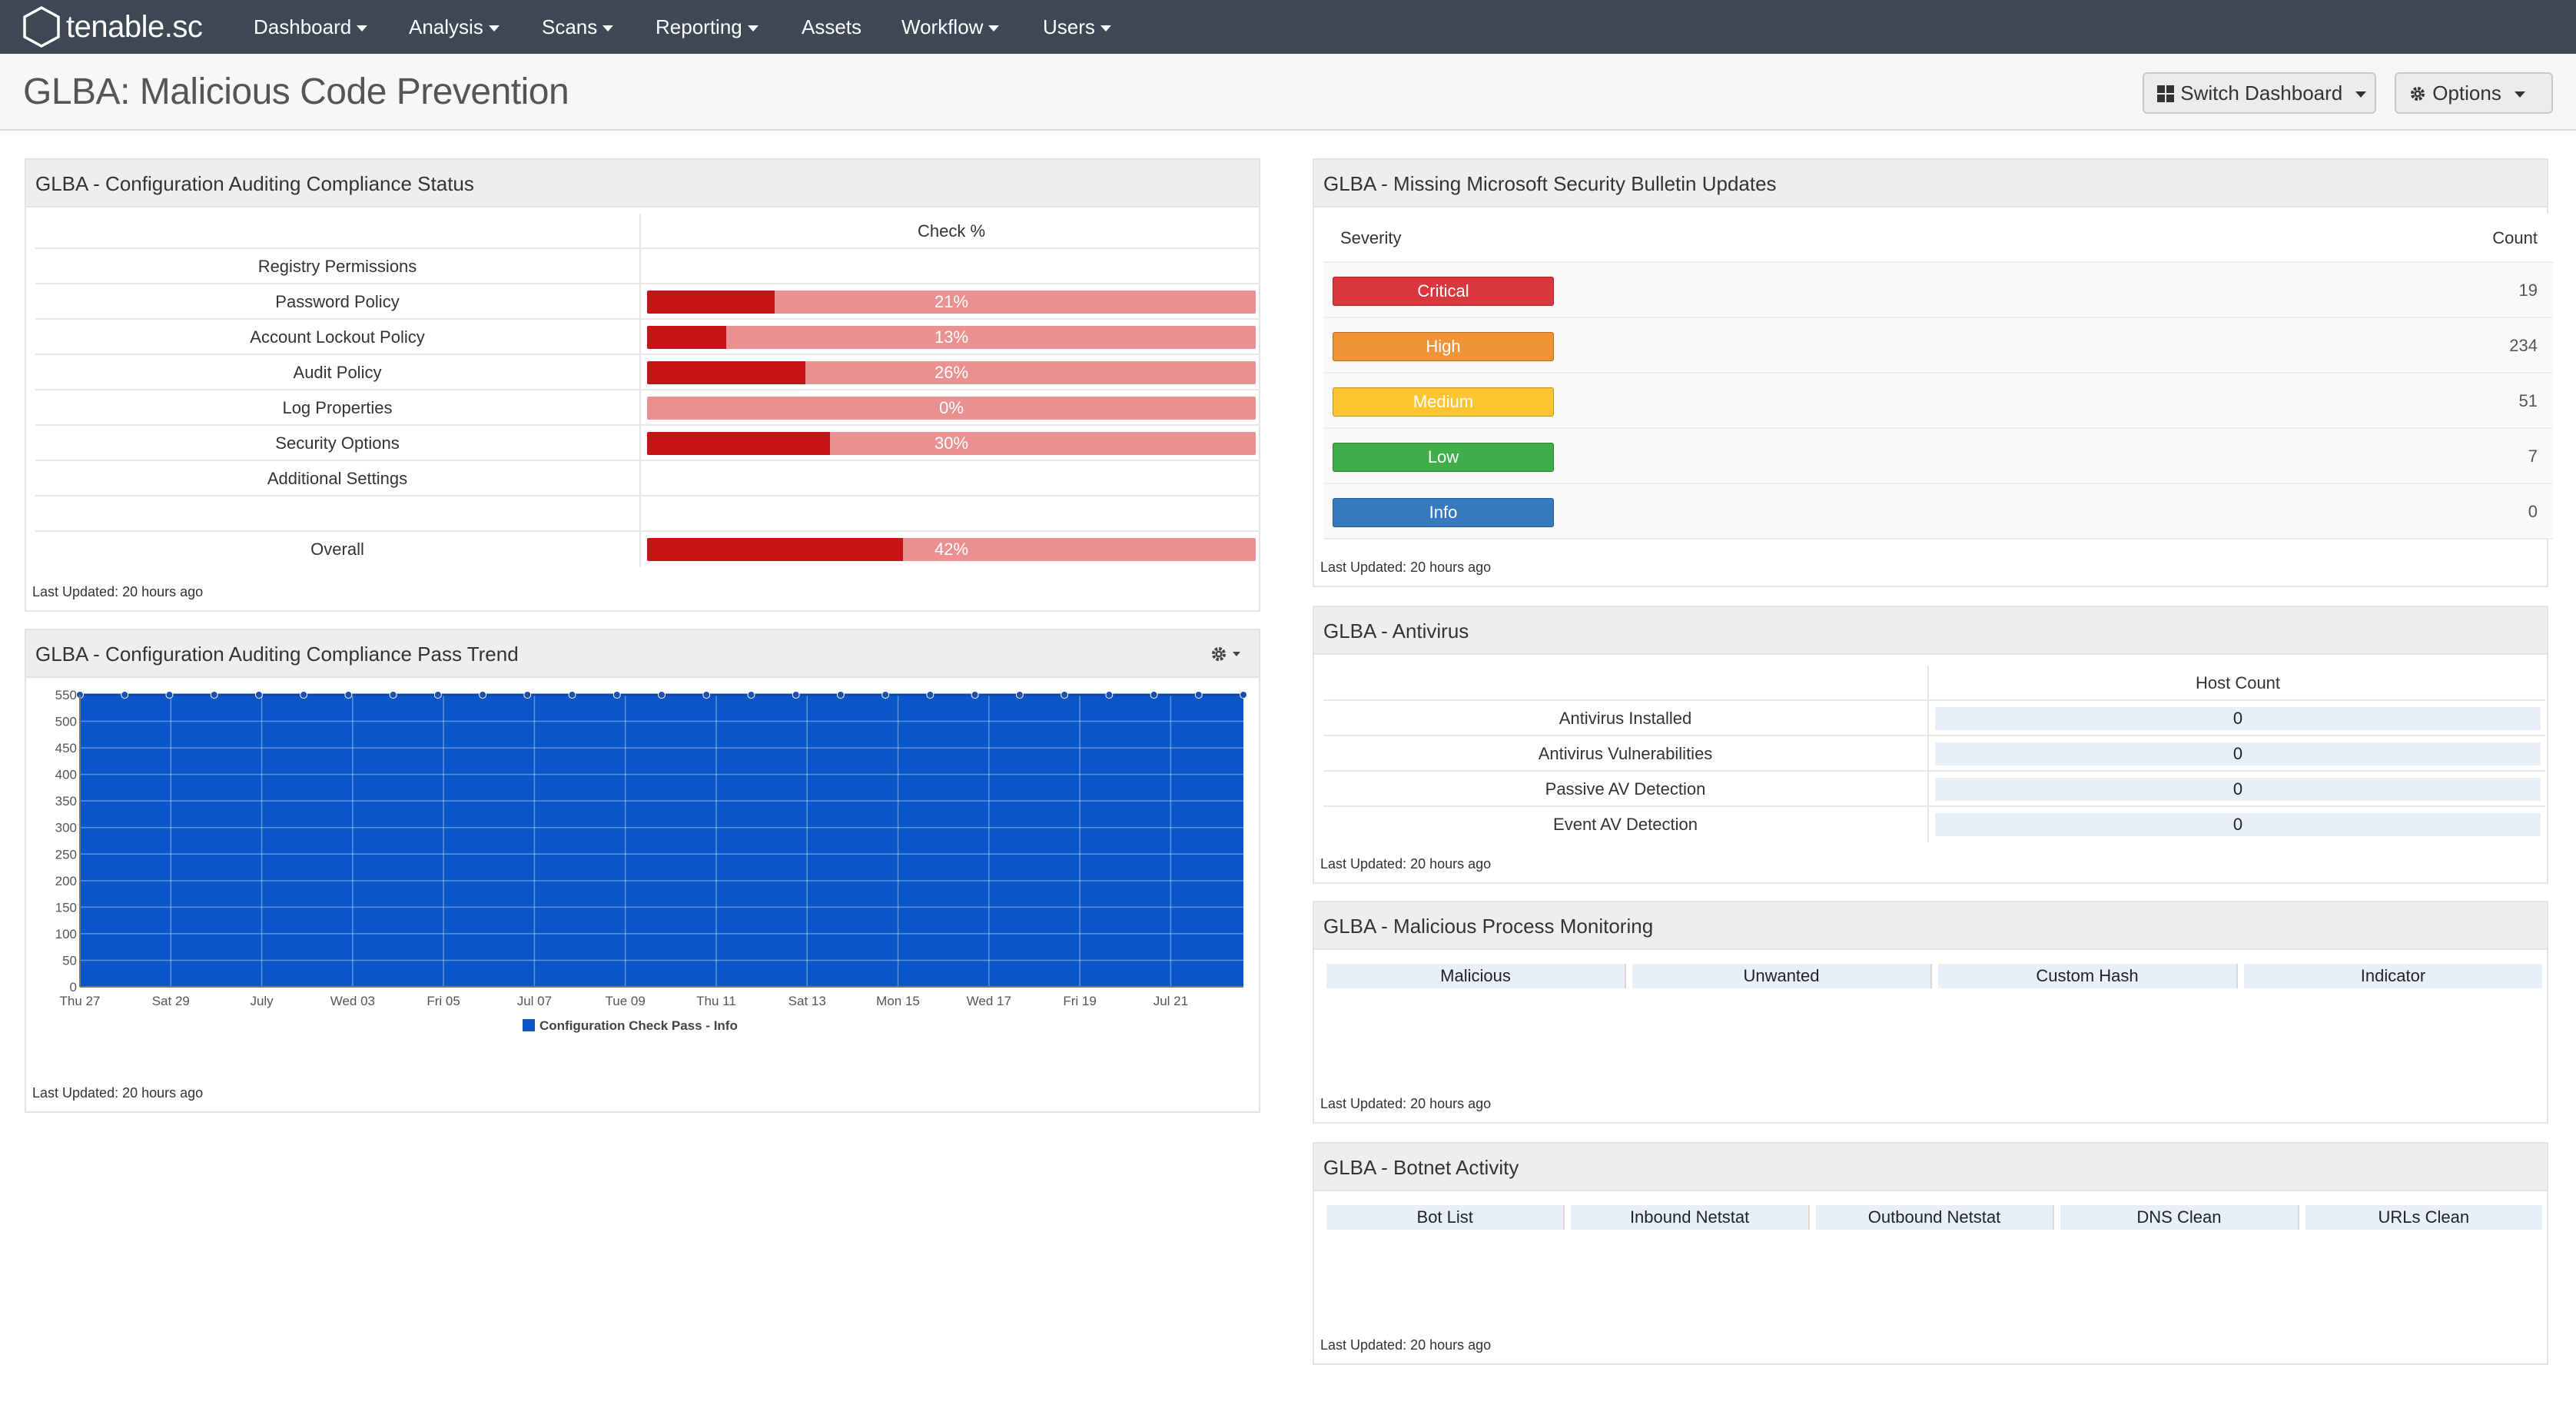  What do you see at coordinates (2179, 1217) in the screenshot?
I see `column-dns-clean: DNS Clean` at bounding box center [2179, 1217].